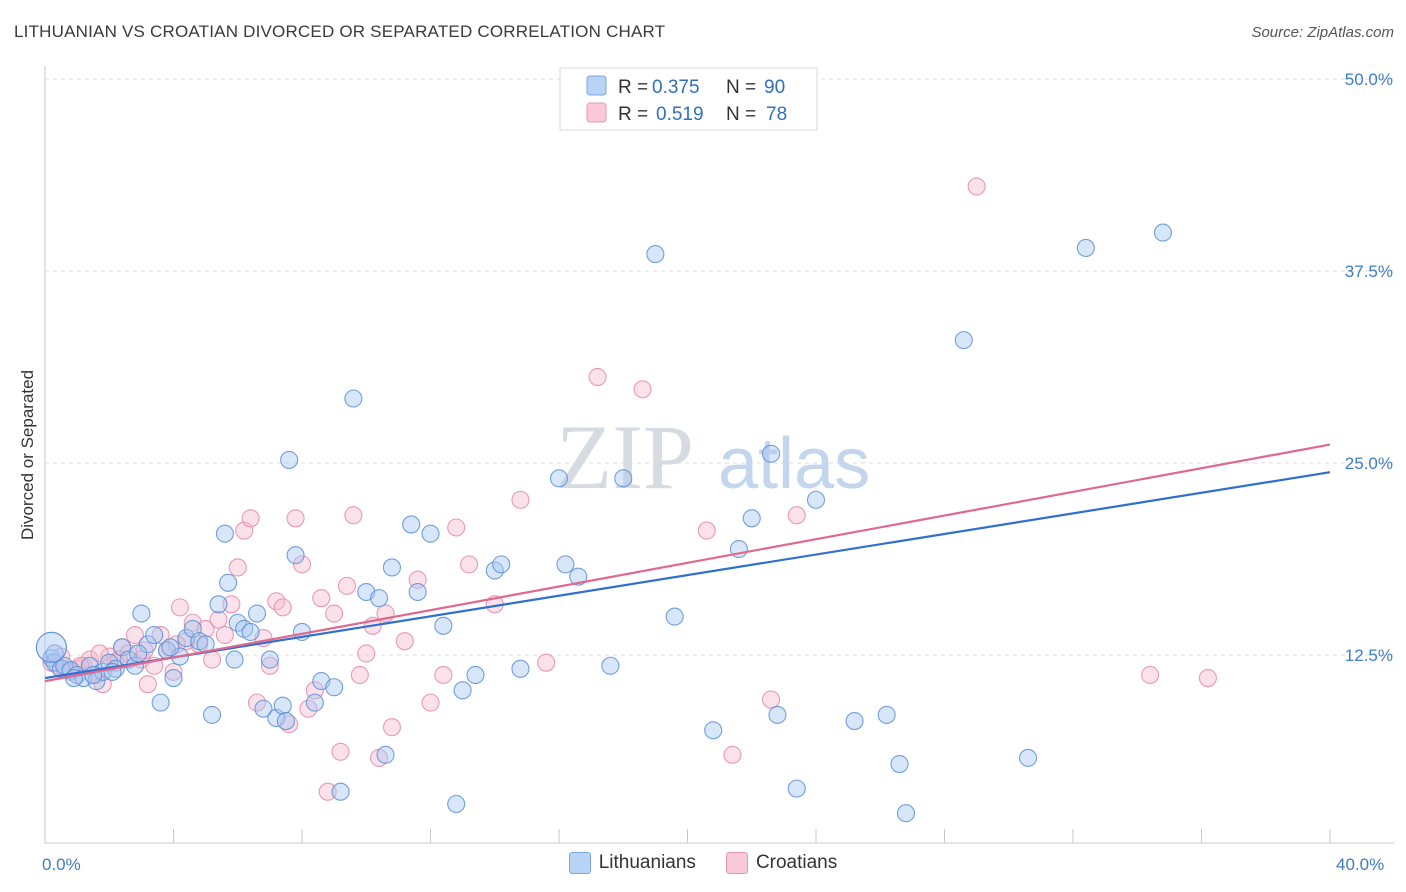 This screenshot has width=1406, height=892. I want to click on legend-r-value-croatians: 0.519, so click(680, 114).